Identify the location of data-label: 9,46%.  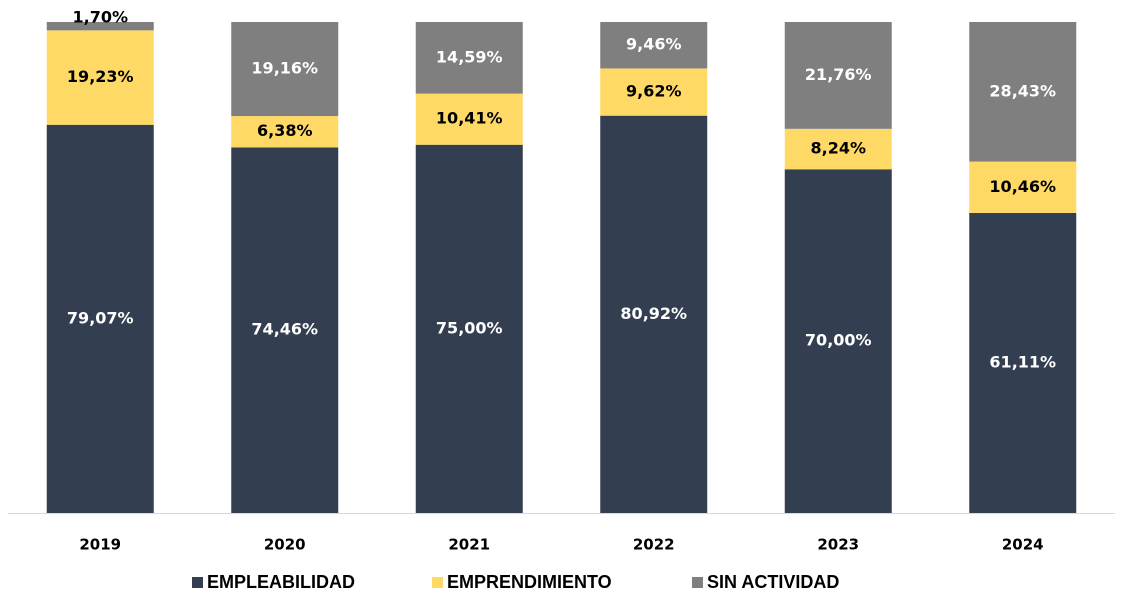
(654, 44).